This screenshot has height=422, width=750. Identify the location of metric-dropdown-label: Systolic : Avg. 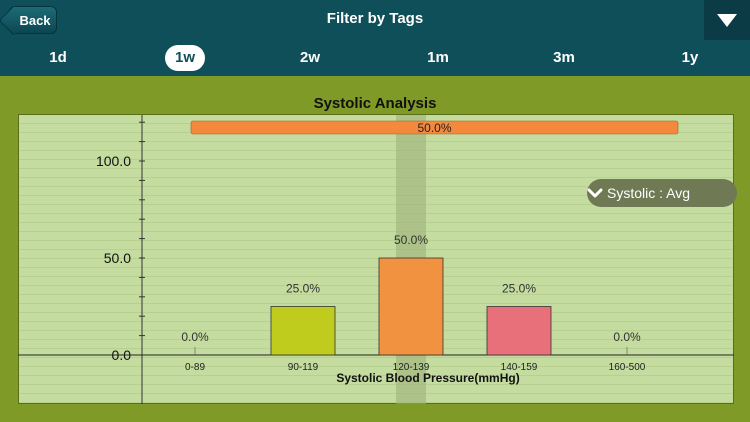
(649, 193).